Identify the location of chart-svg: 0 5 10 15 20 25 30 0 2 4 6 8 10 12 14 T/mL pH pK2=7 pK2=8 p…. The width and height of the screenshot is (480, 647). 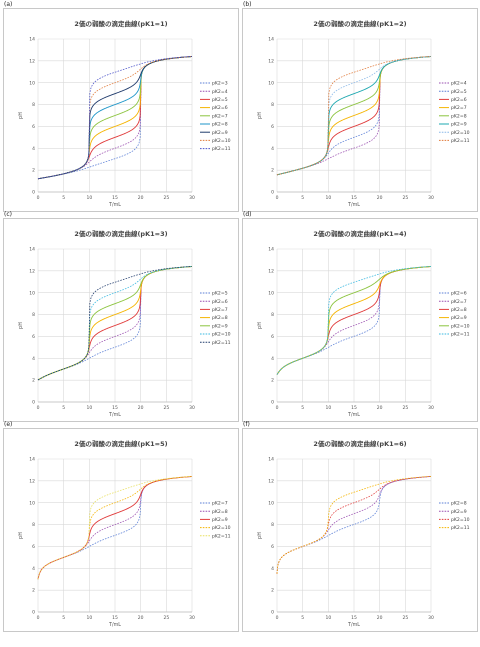
(124, 542).